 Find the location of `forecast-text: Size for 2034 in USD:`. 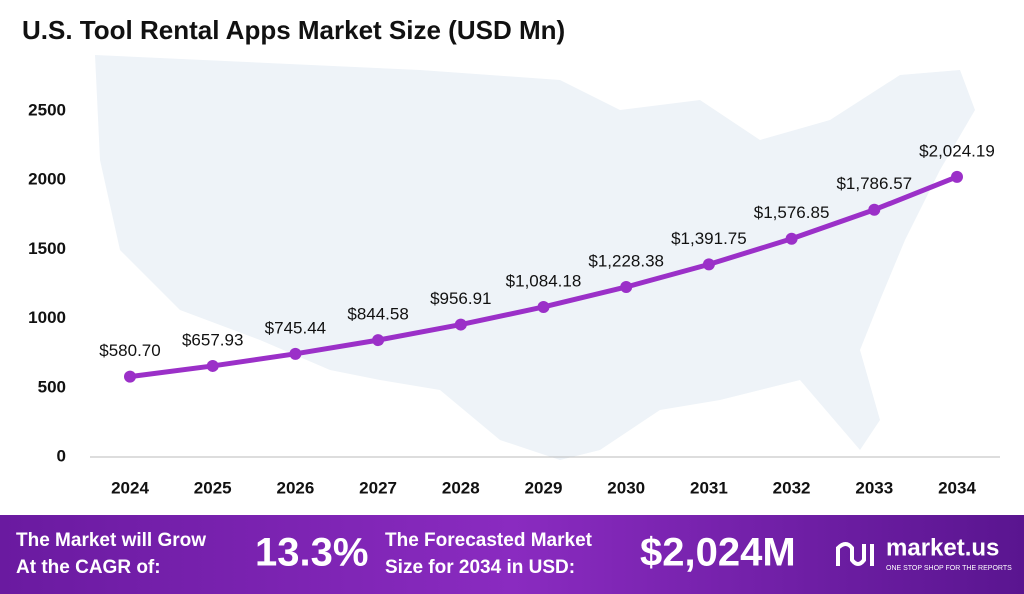

forecast-text: Size for 2034 in USD: is located at coordinates (480, 567).